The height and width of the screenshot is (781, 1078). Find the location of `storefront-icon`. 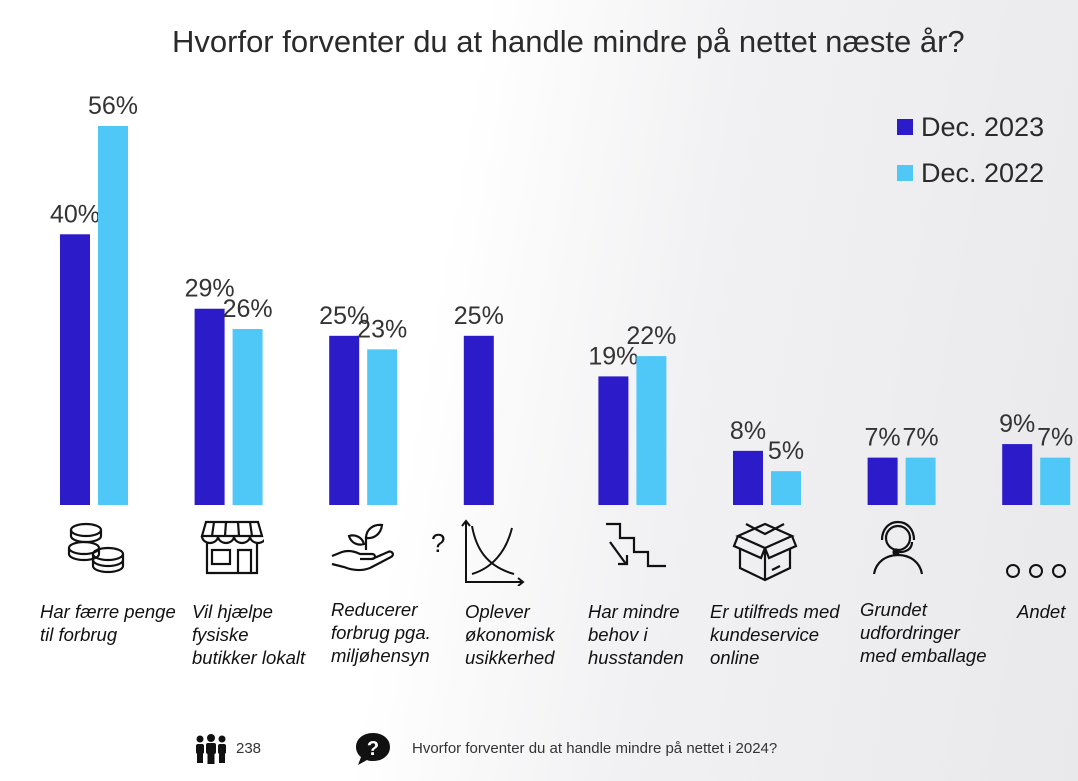

storefront-icon is located at coordinates (232, 547).